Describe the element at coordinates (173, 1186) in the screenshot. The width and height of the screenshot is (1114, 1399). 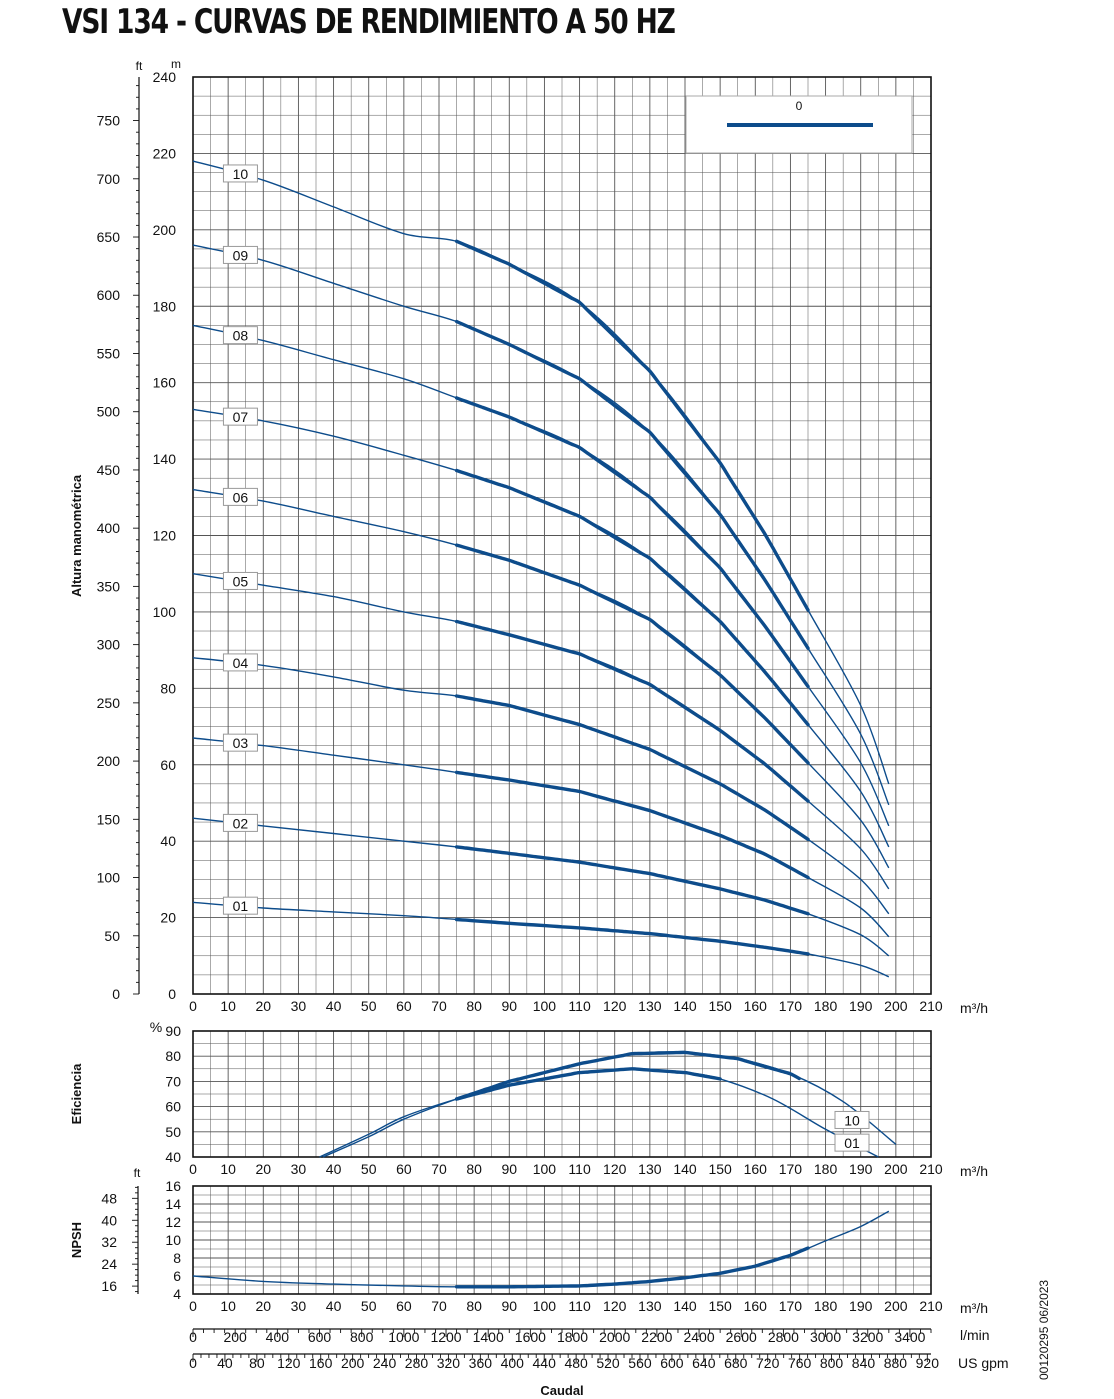
I see `y-tick-label: 16` at that location.